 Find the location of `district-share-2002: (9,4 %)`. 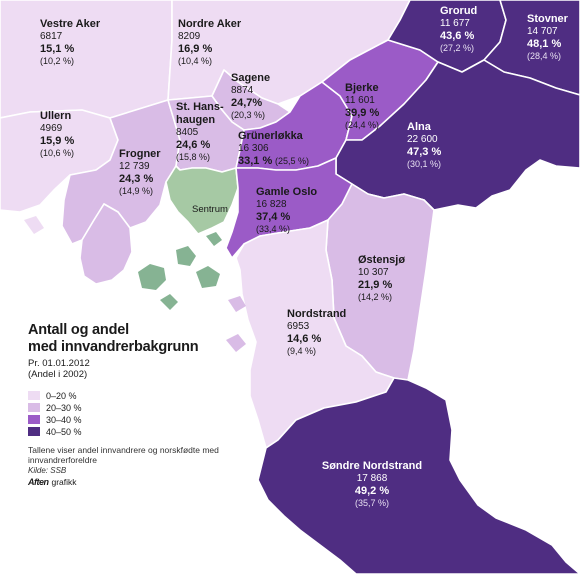

district-share-2002: (9,4 %) is located at coordinates (302, 351).